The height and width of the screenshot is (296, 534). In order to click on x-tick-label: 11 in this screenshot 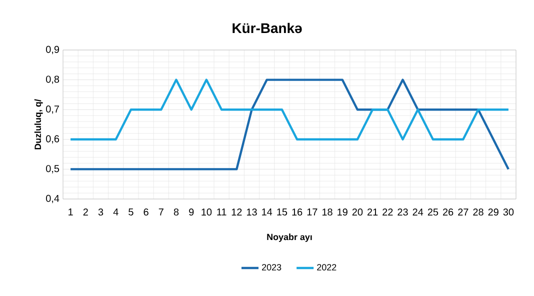, I will do `click(221, 212)`.